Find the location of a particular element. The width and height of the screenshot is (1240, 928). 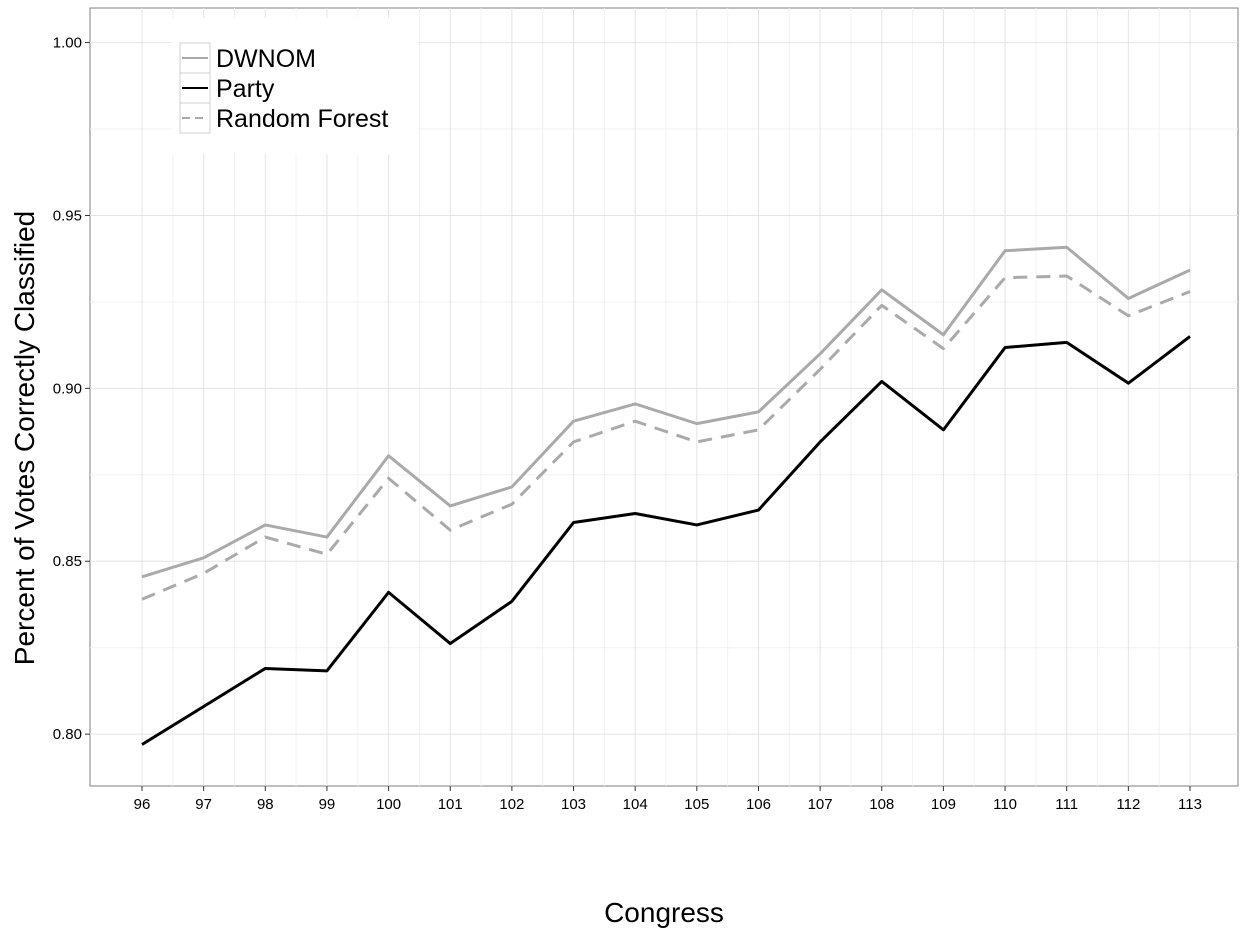

x-tick-label: 110 is located at coordinates (1005, 804).